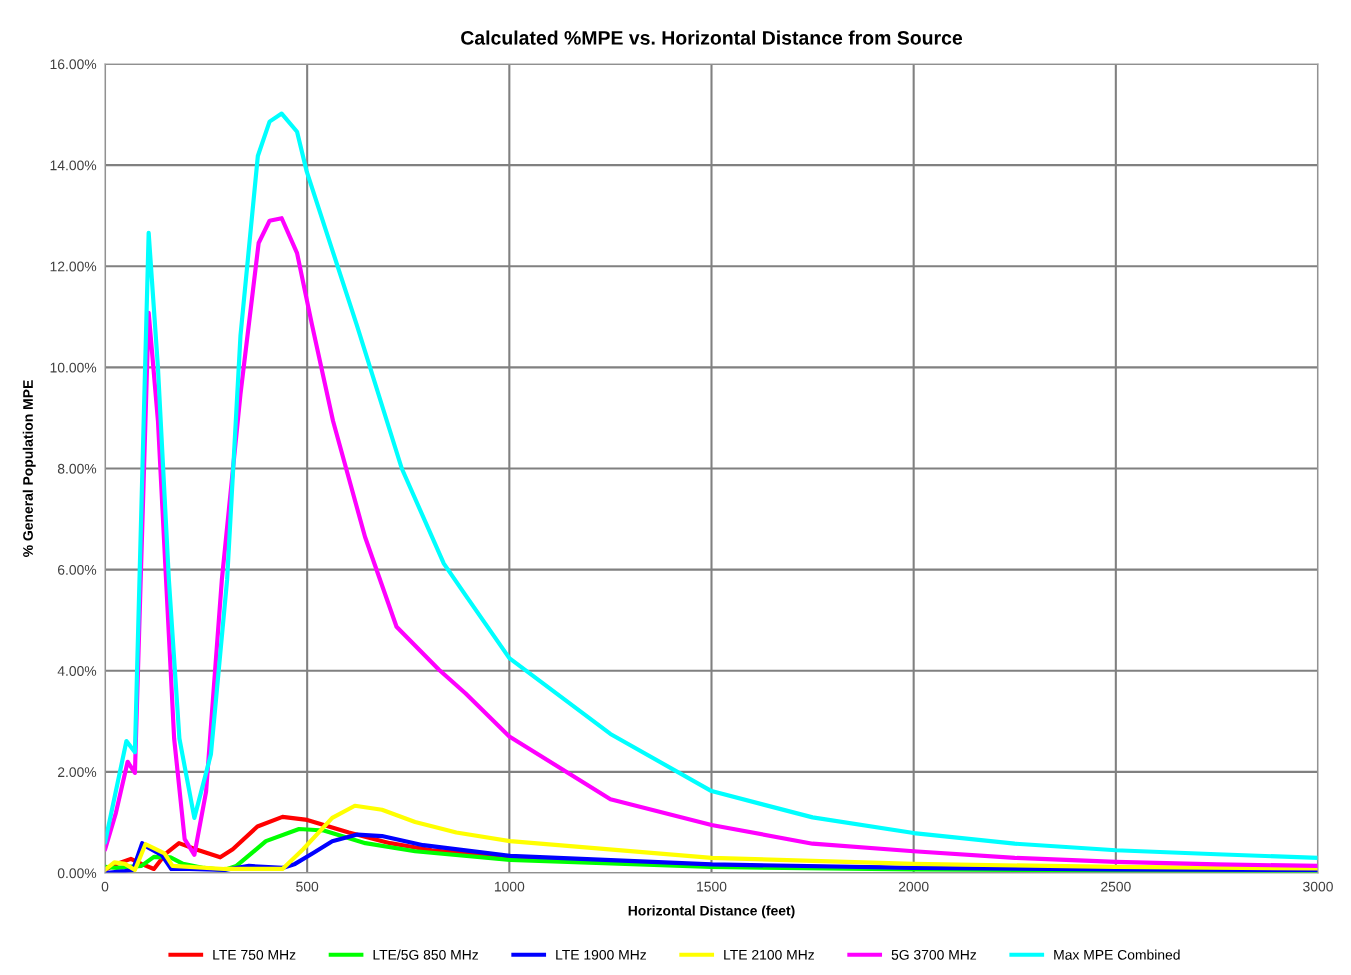 This screenshot has height=975, width=1351. I want to click on legend-label: 5G 3700 MHz, so click(934, 954).